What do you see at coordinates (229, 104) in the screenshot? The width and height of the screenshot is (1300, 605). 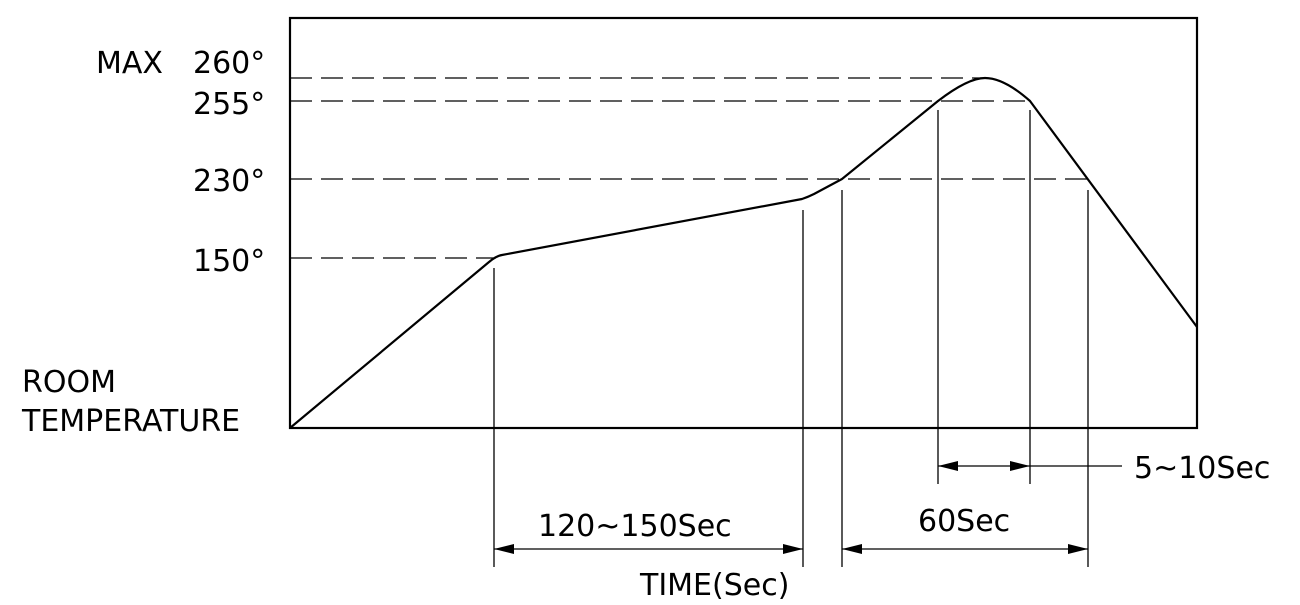 I see `label-255: 255°` at bounding box center [229, 104].